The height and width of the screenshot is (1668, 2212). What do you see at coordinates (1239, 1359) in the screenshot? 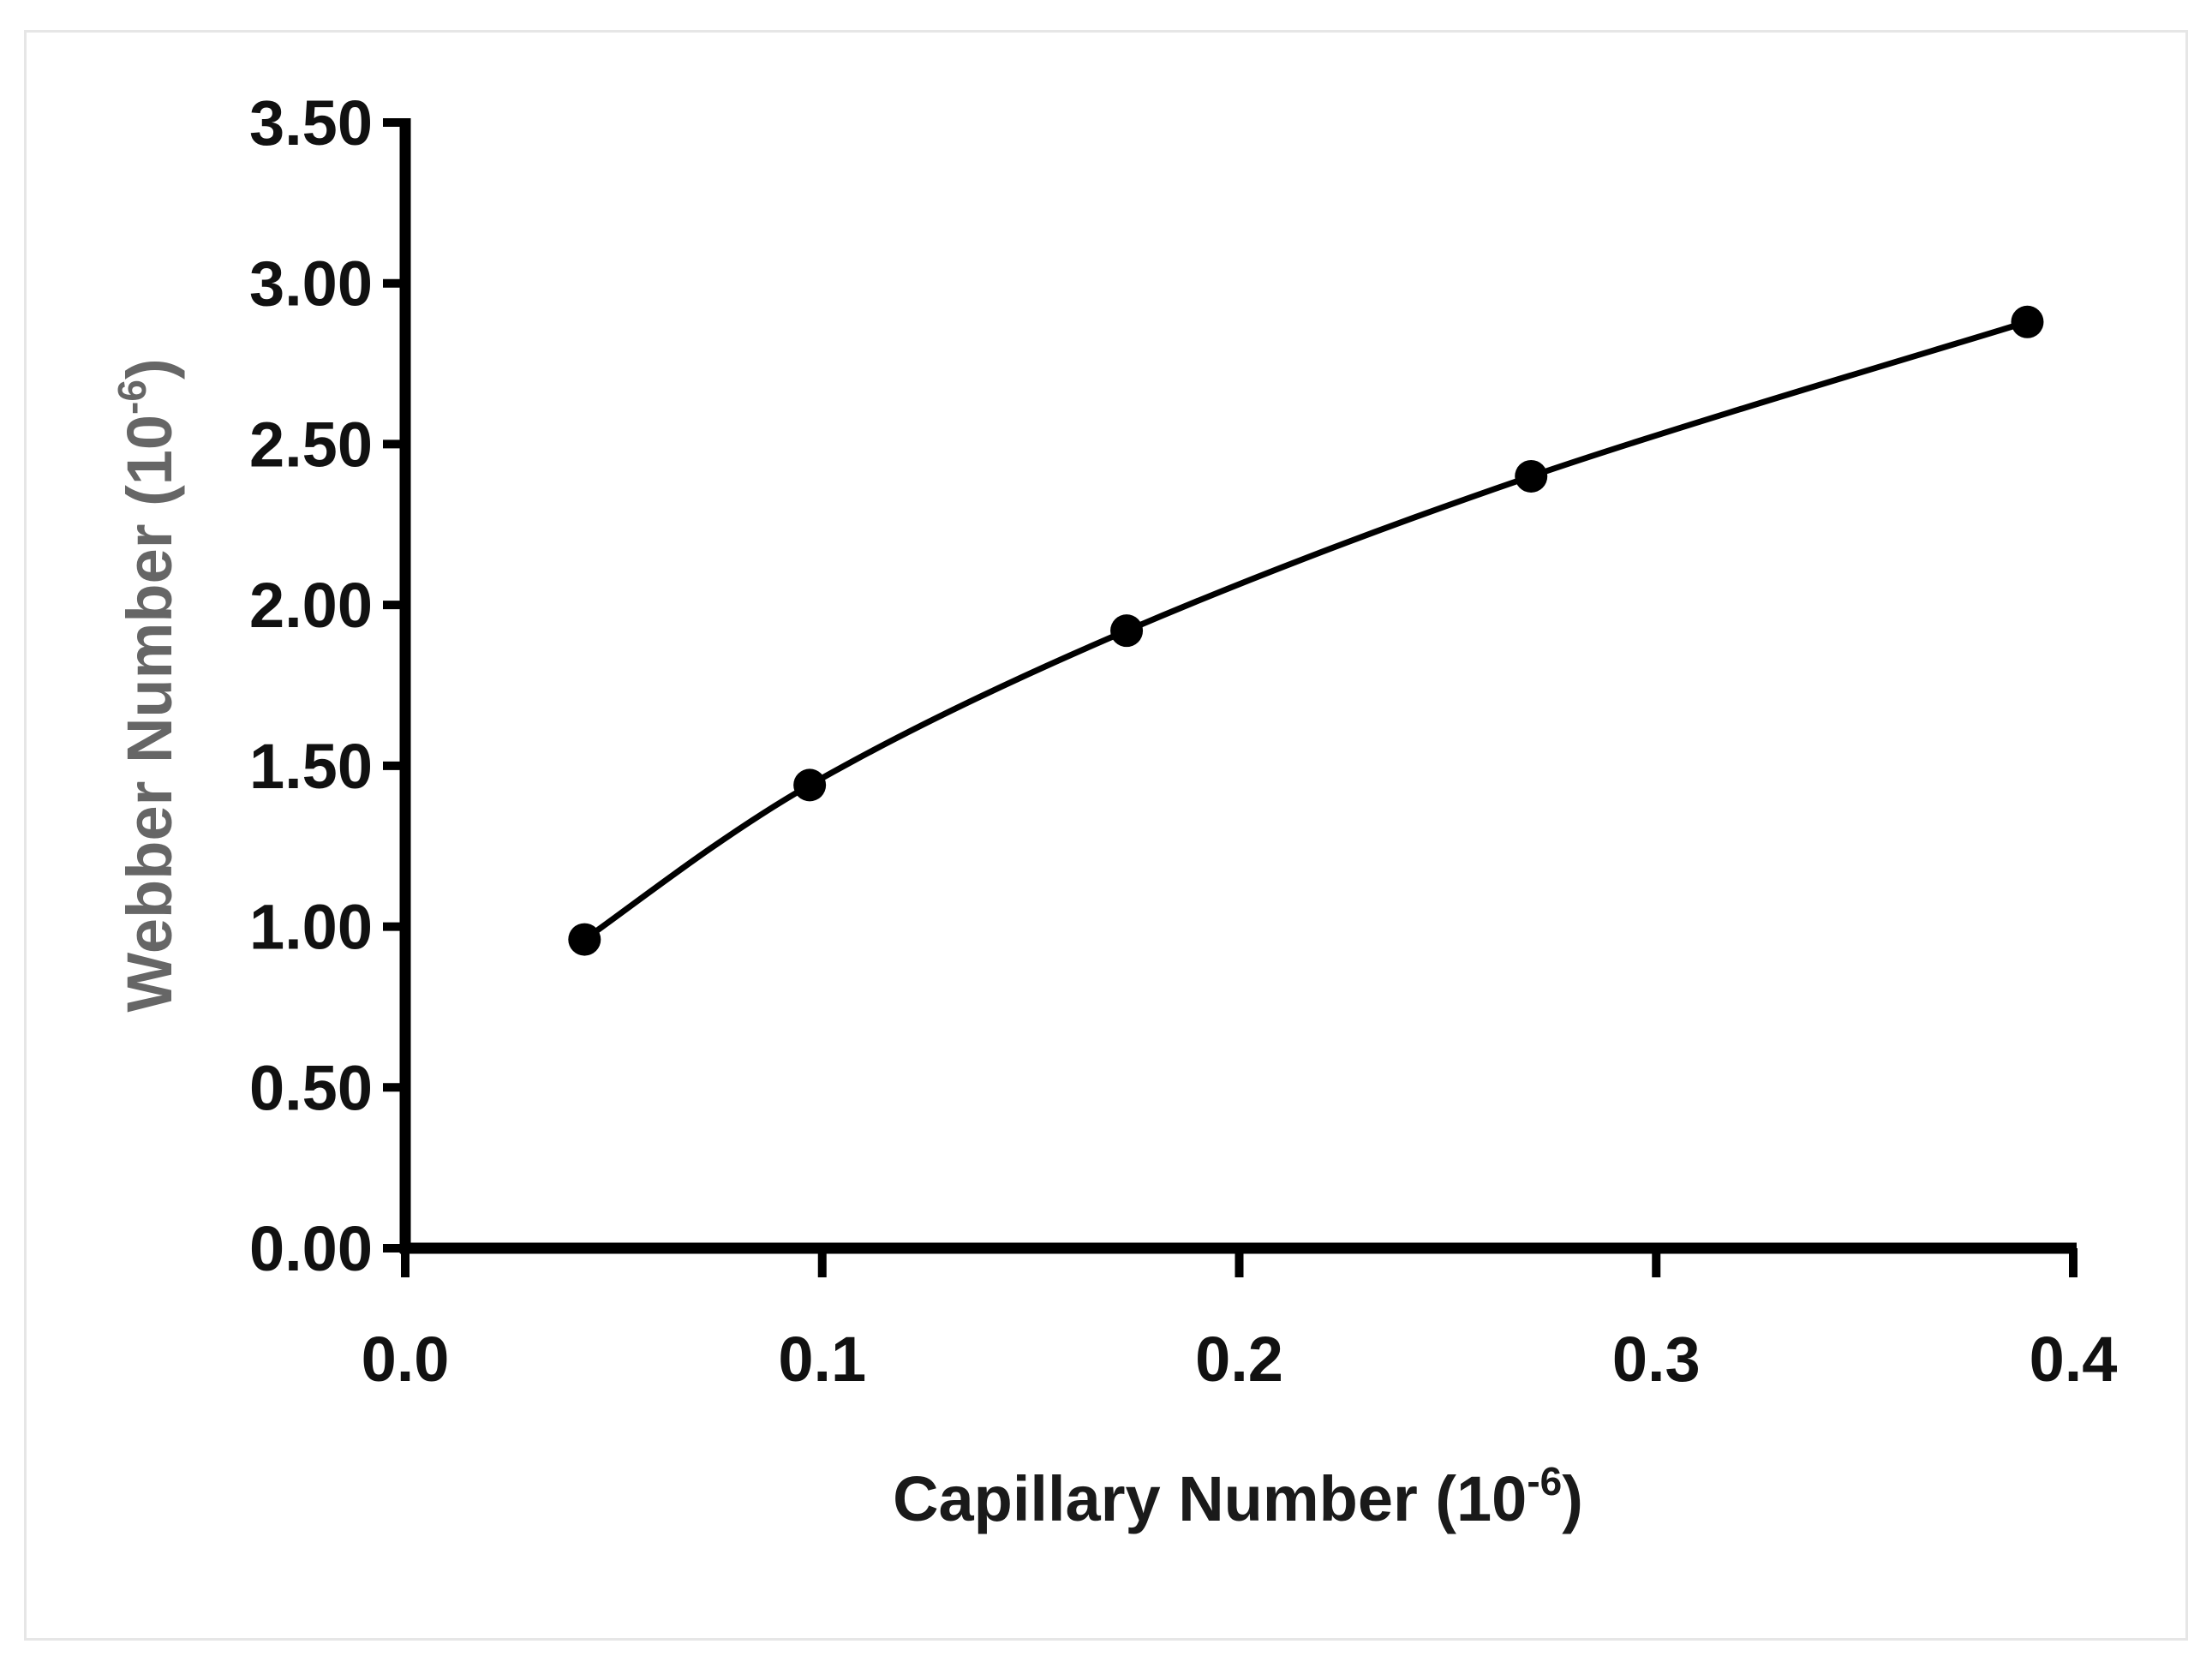
I see `x-tick-label: 0.2` at bounding box center [1239, 1359].